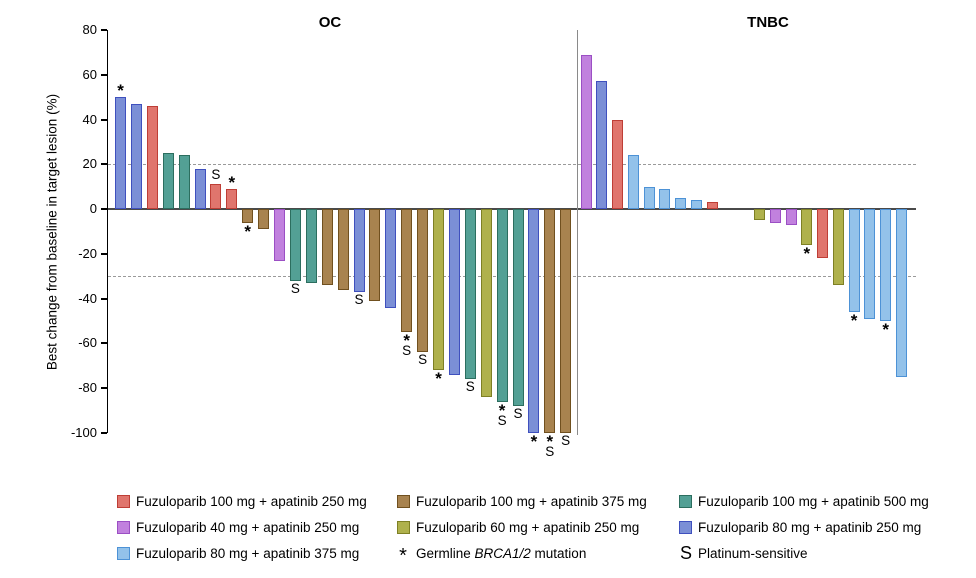 The width and height of the screenshot is (976, 578). Describe the element at coordinates (512, 277) in the screenshot. I see `reference-line--30` at that location.